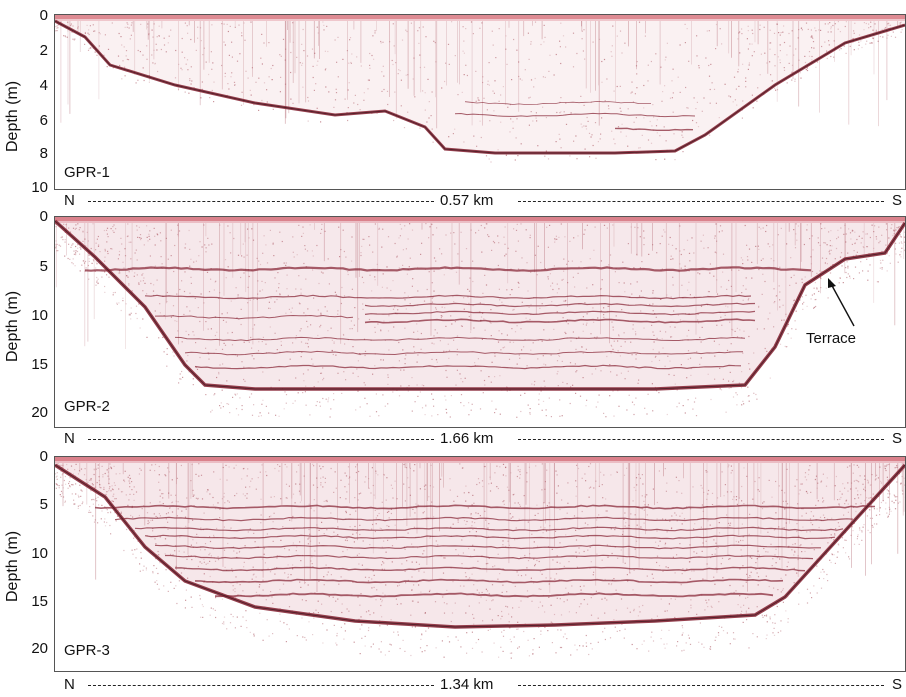 The width and height of the screenshot is (906, 697). What do you see at coordinates (467, 438) in the screenshot?
I see `distance-label: 1.66 km` at bounding box center [467, 438].